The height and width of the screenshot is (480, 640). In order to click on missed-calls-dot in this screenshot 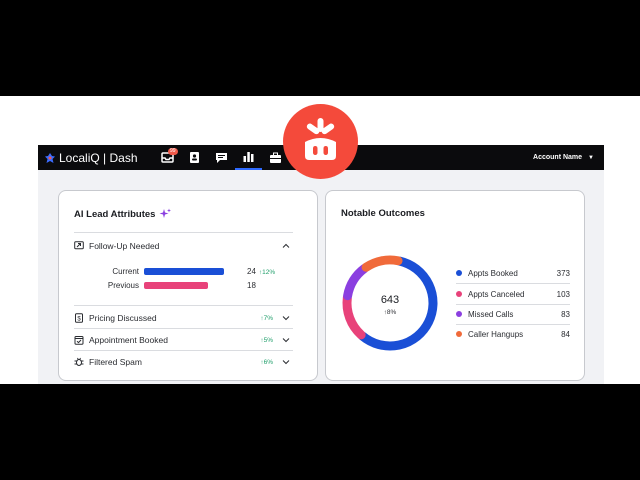, I will do `click(459, 314)`.